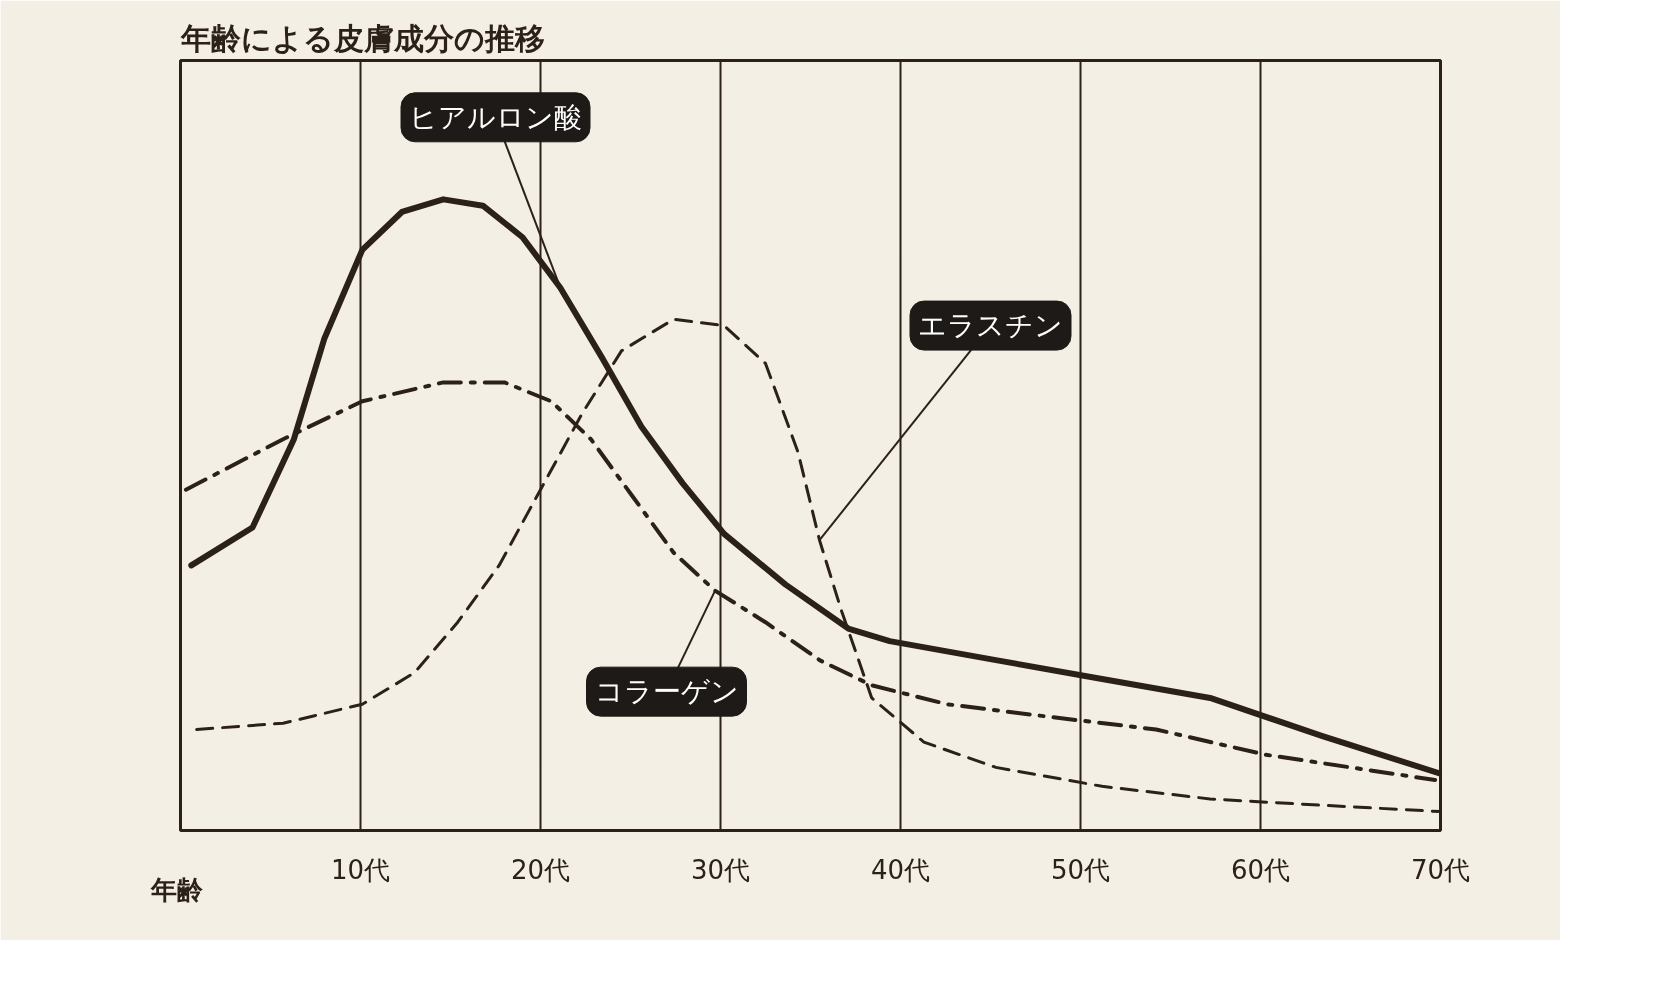 The height and width of the screenshot is (1003, 1658). What do you see at coordinates (1260, 869) in the screenshot?
I see `x-tick-label: 60代` at bounding box center [1260, 869].